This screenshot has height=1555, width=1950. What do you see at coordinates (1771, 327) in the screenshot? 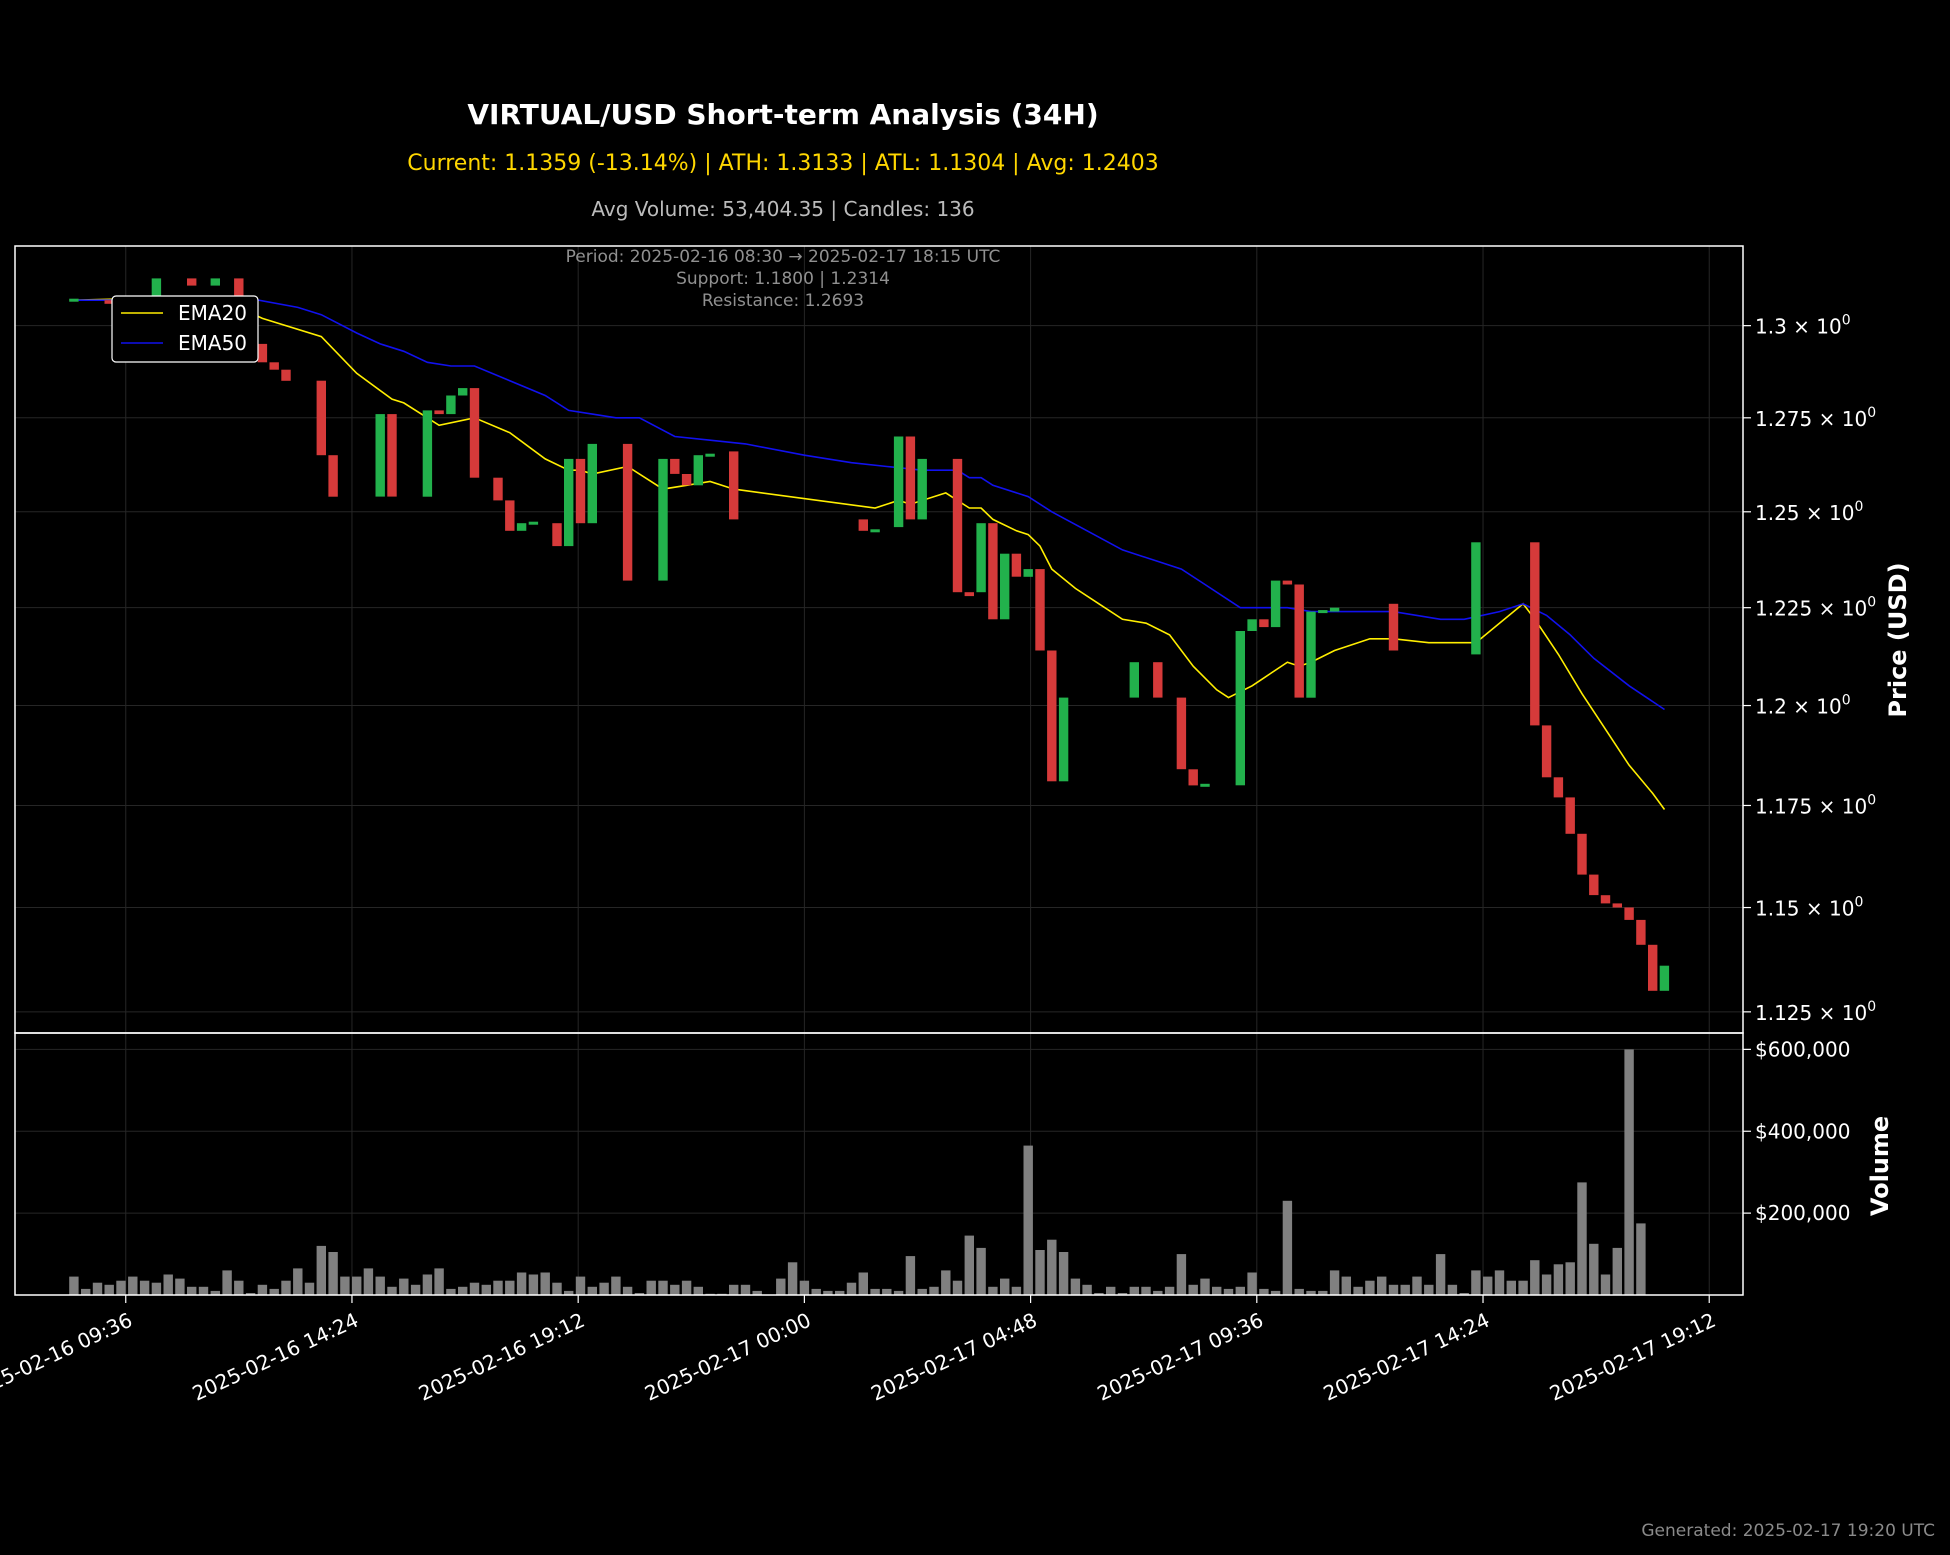
I see `price-tick-value: 1.3` at bounding box center [1771, 327].